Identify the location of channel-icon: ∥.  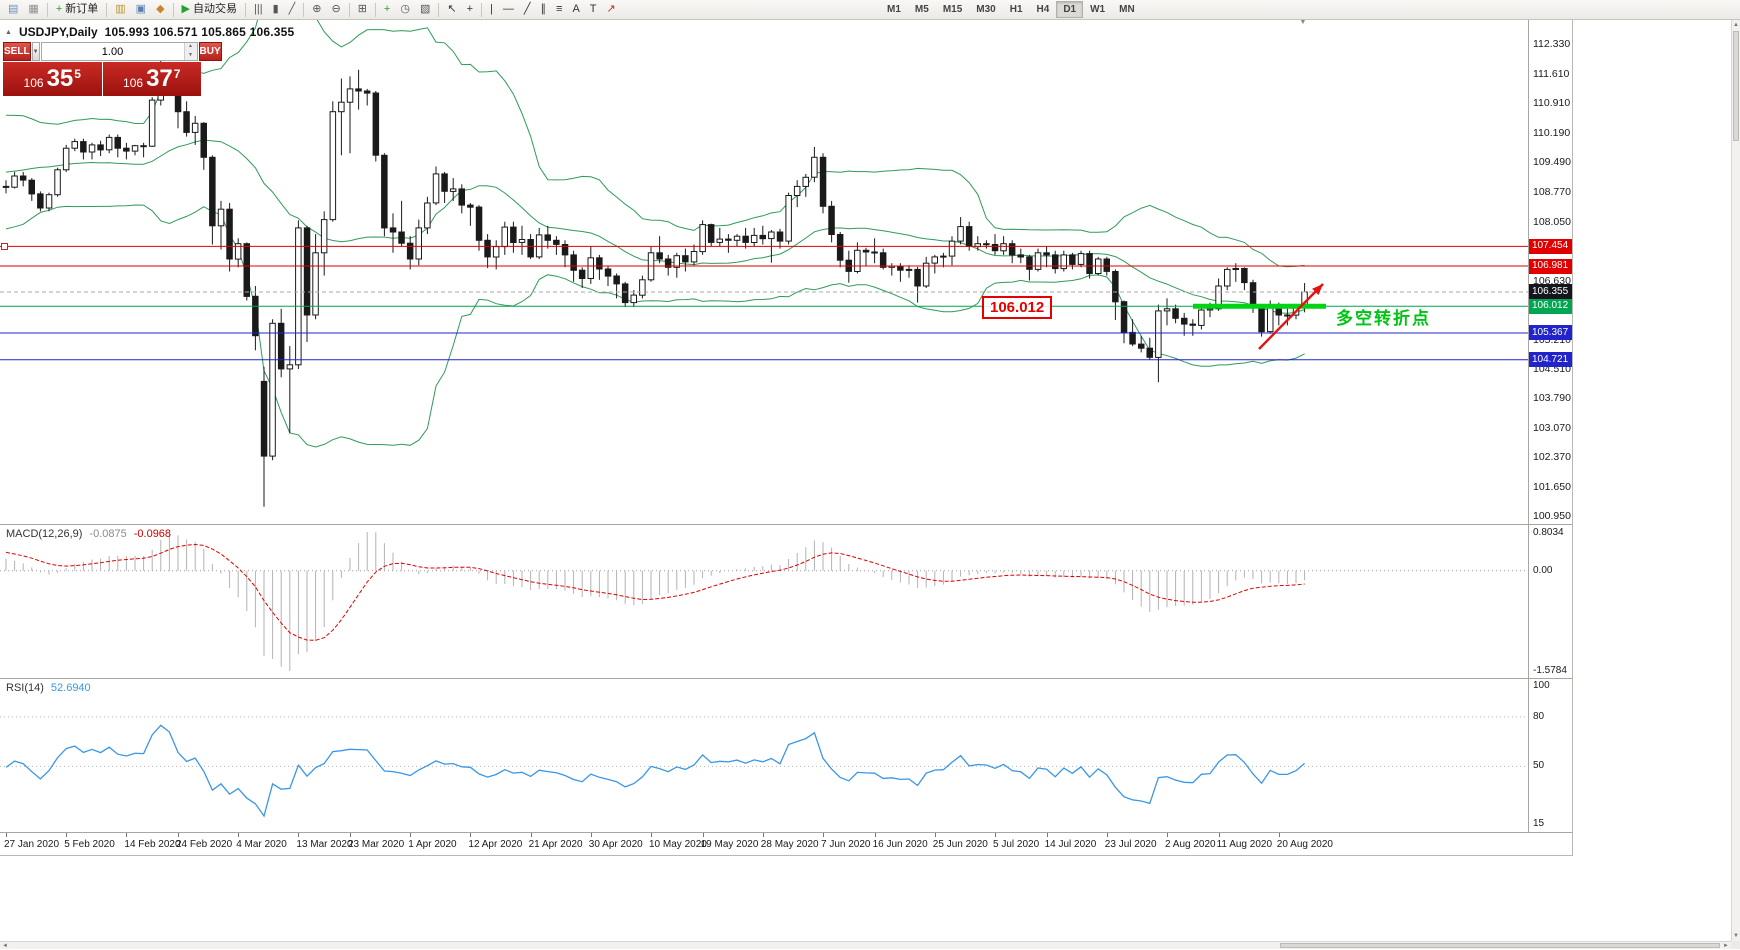
(544, 9).